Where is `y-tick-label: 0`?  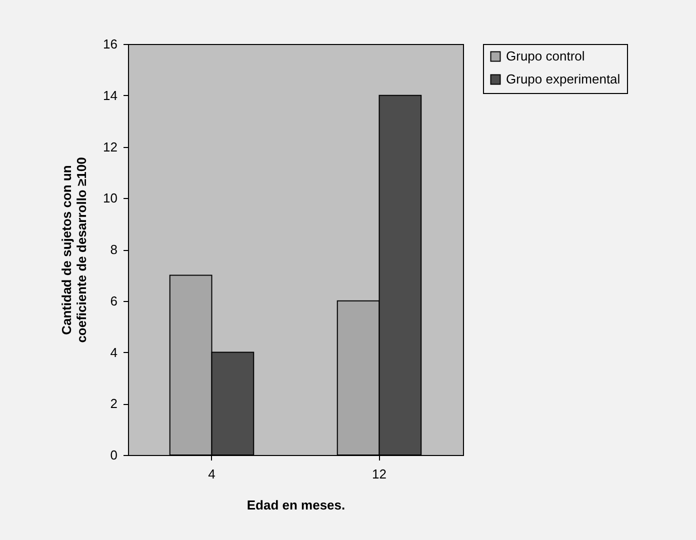 y-tick-label: 0 is located at coordinates (114, 455).